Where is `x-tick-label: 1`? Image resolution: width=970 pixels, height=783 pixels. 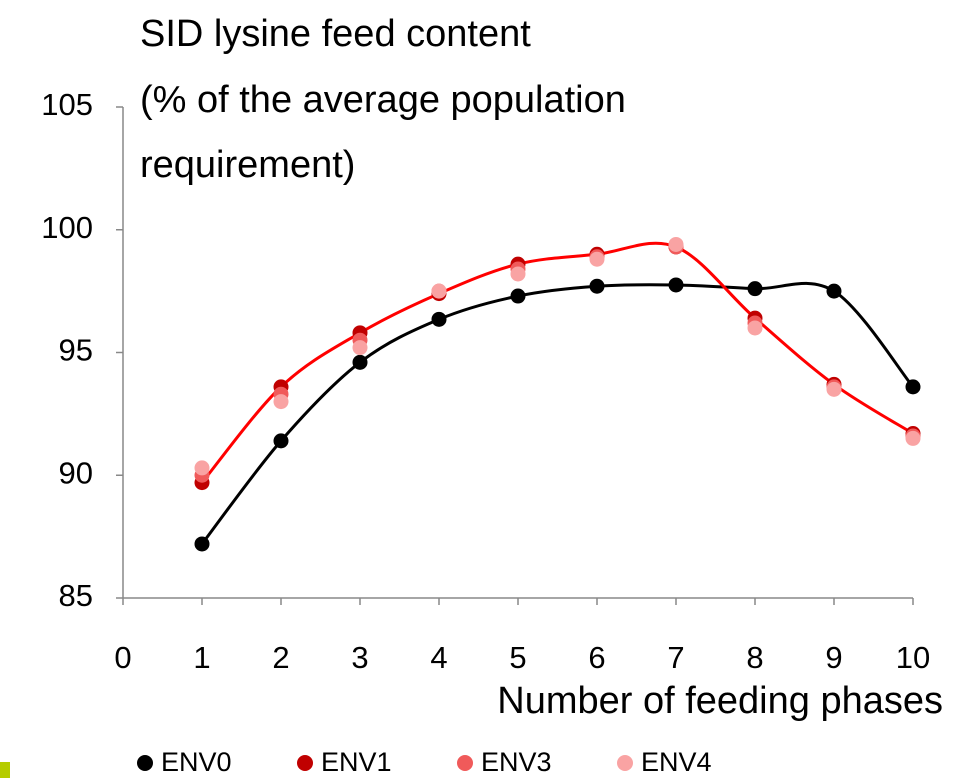
x-tick-label: 1 is located at coordinates (201, 657).